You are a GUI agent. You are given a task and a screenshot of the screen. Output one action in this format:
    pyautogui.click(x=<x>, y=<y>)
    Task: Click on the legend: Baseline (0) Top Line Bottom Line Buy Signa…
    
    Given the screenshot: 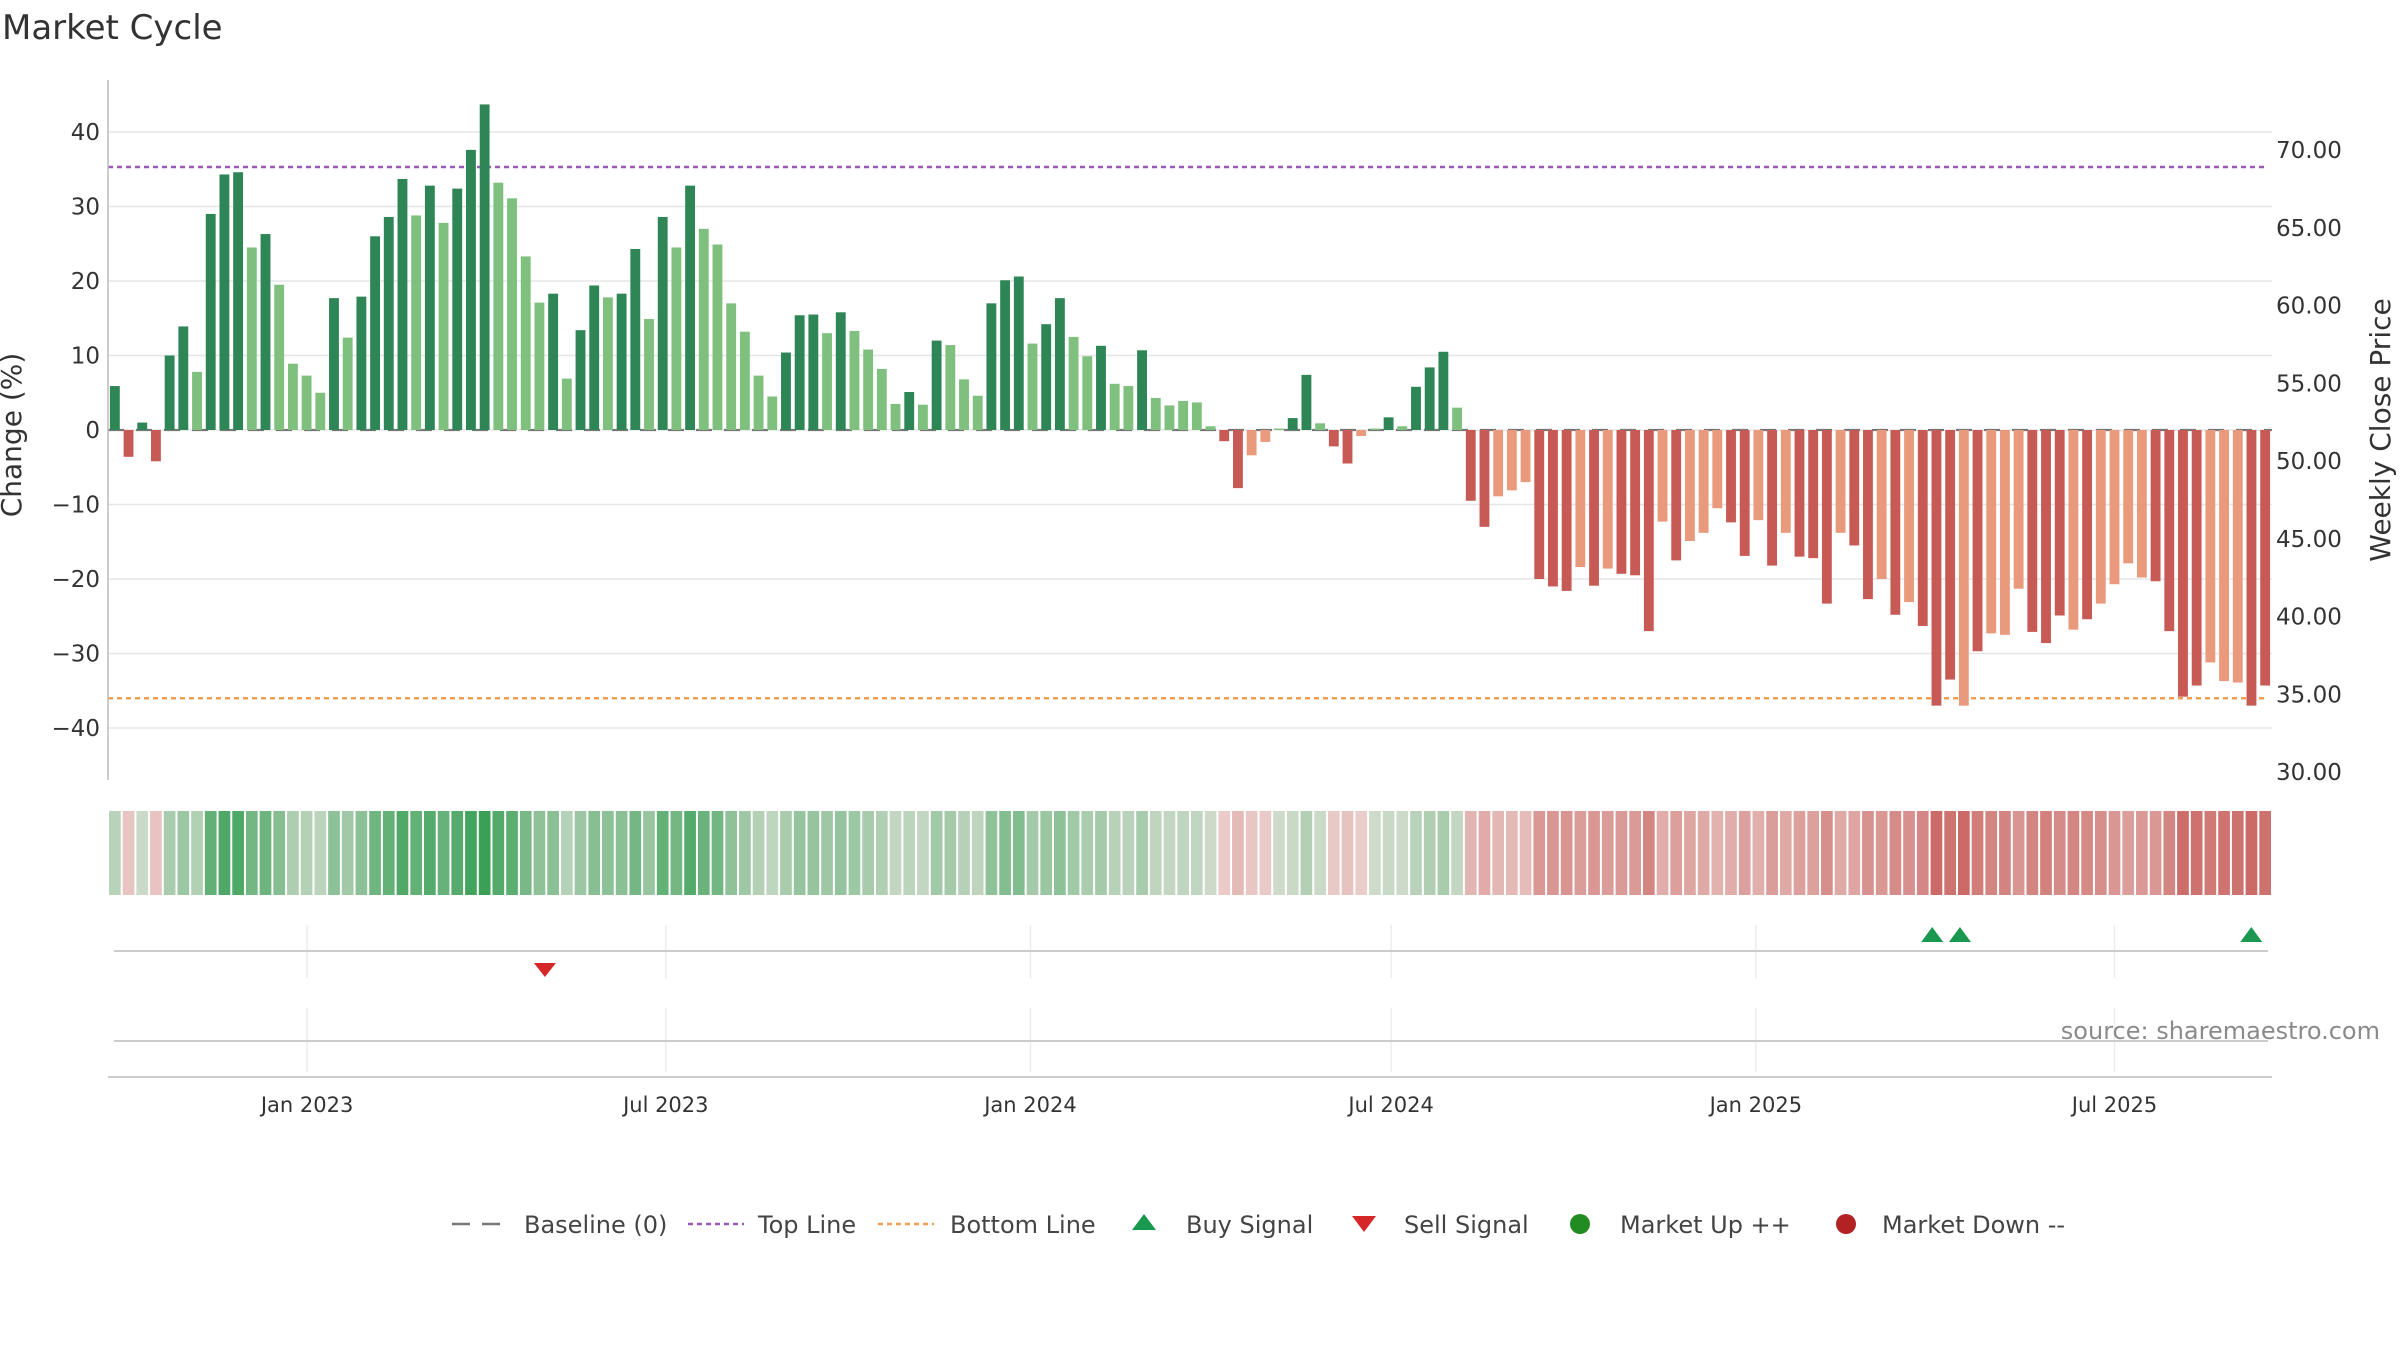 What is the action you would take?
    pyautogui.click(x=1258, y=1225)
    